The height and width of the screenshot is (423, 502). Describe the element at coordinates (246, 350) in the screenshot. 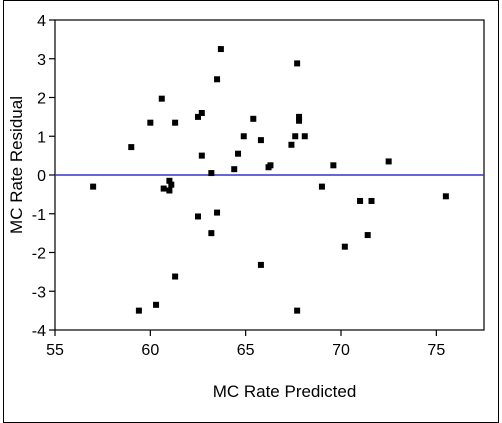

I see `x-tick-label: 65` at that location.